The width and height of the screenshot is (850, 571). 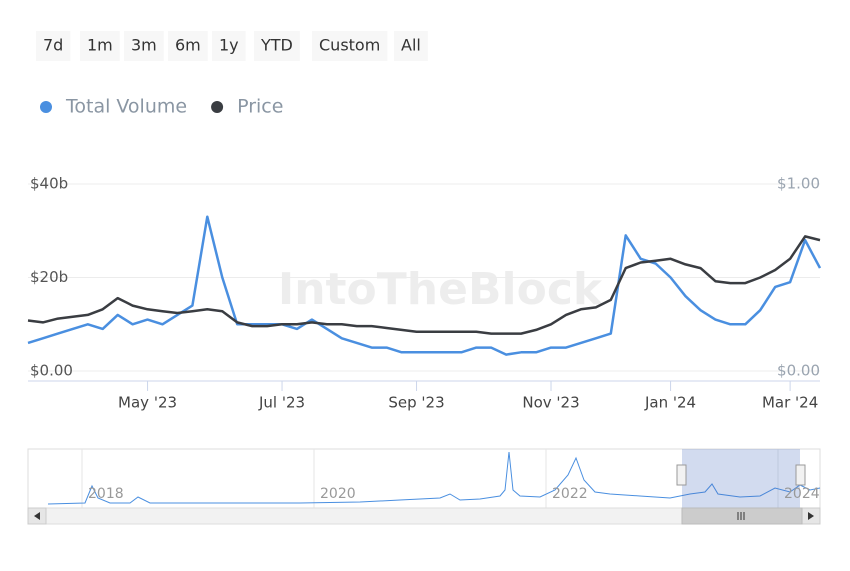 What do you see at coordinates (790, 403) in the screenshot?
I see `x-tick-label: Mar '24` at bounding box center [790, 403].